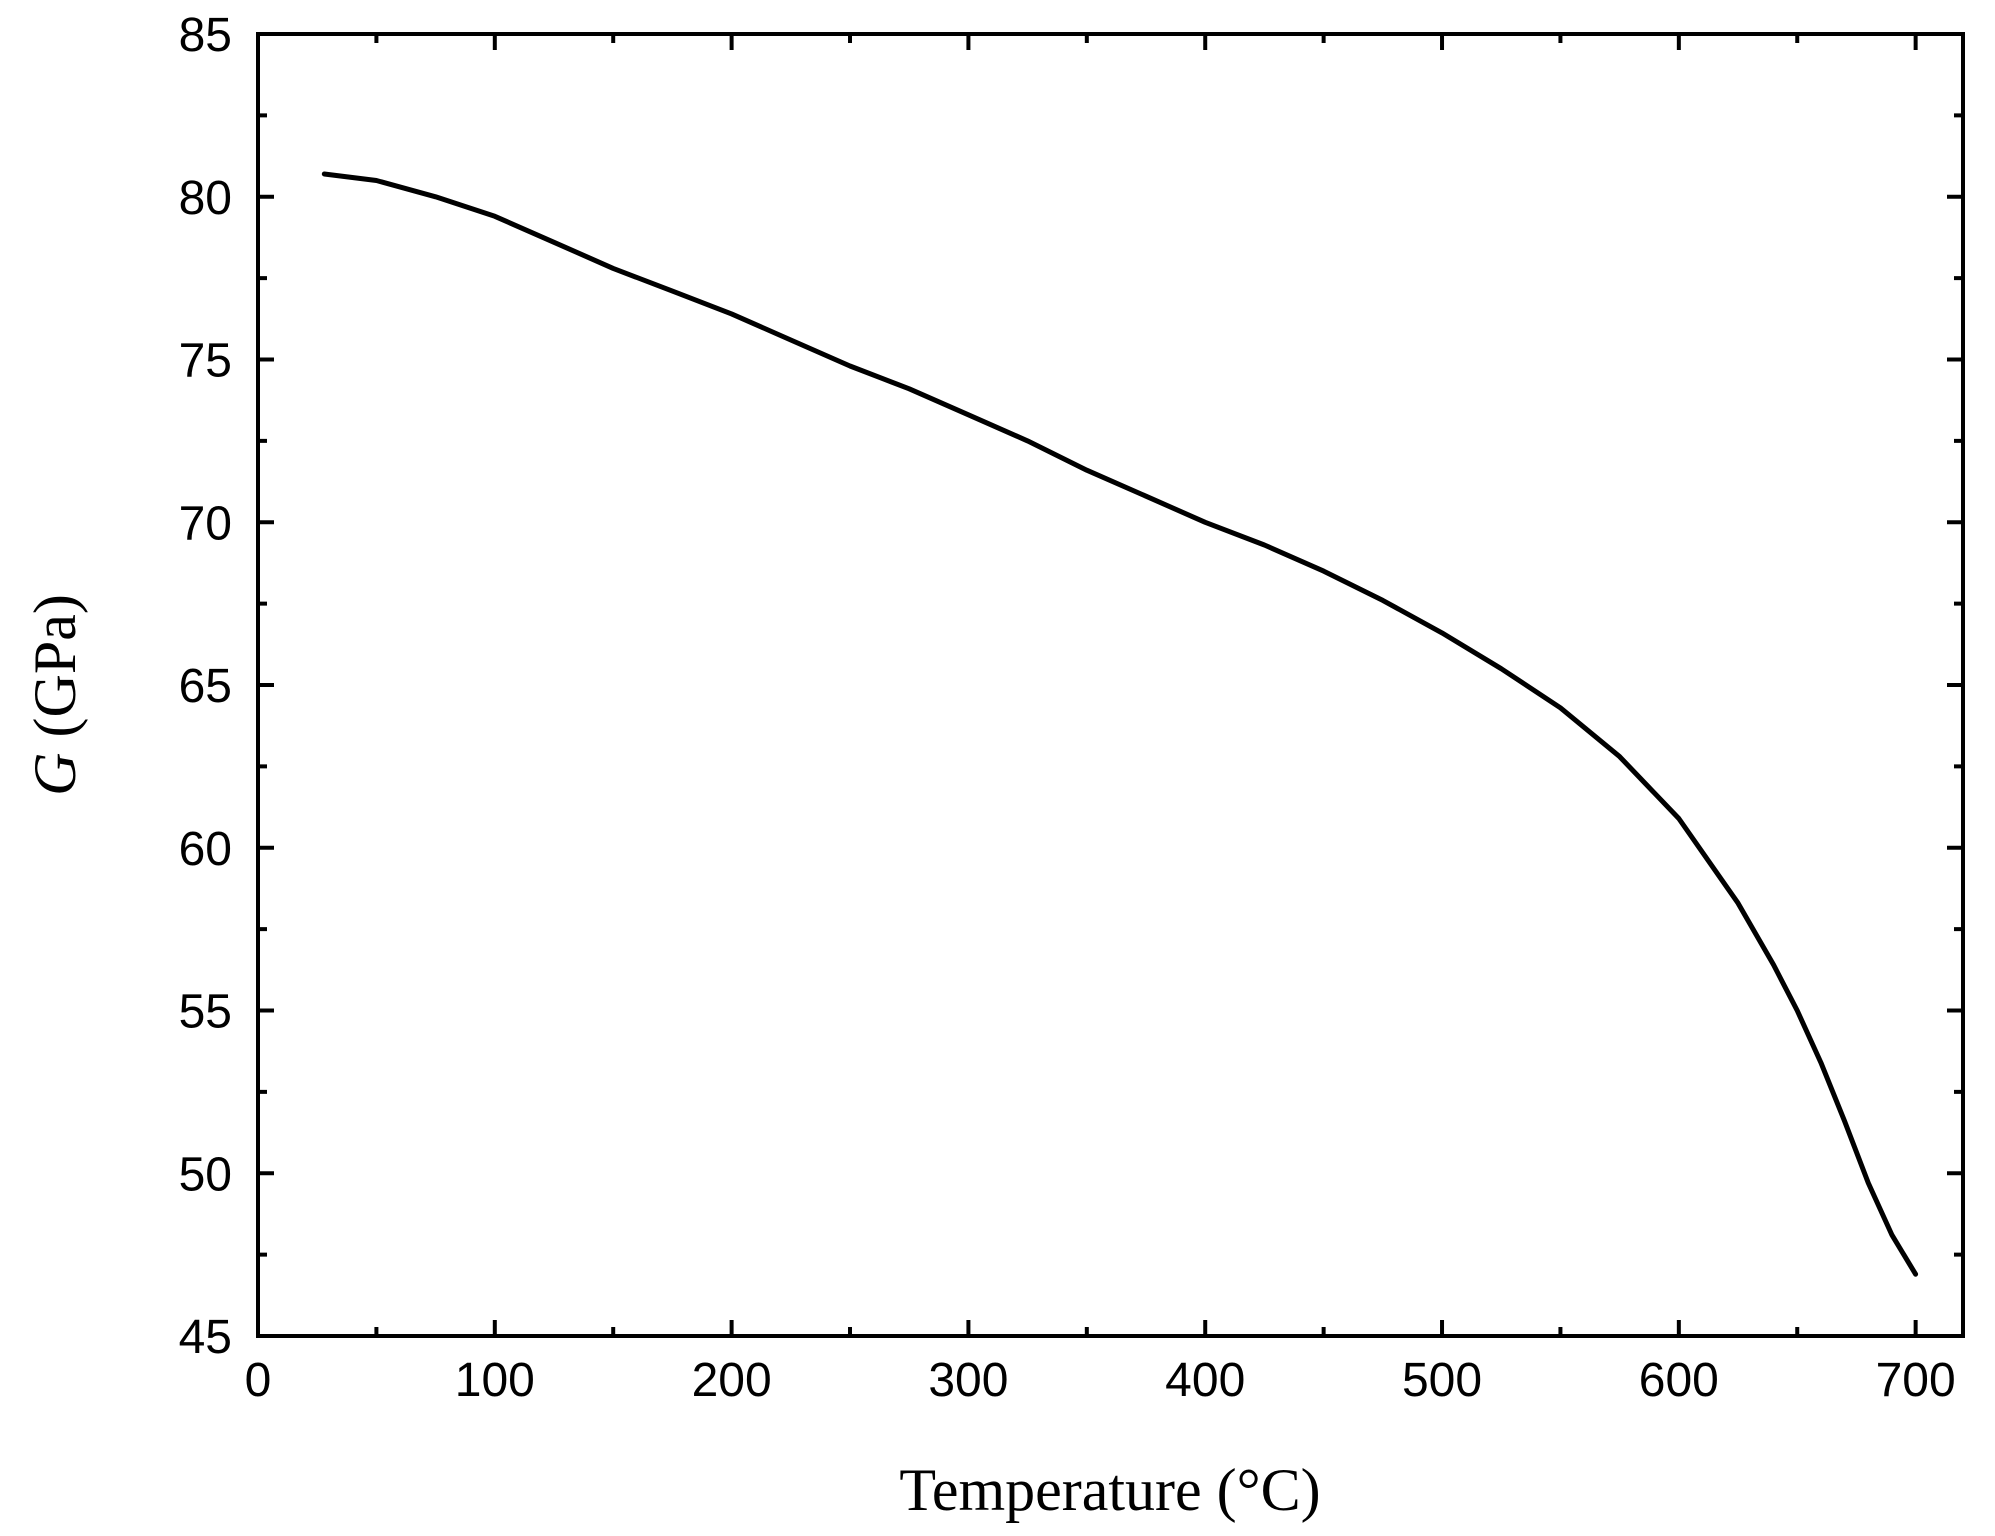 The height and width of the screenshot is (1536, 1995). I want to click on x-axis-title: Temperature (°C), so click(1109, 1490).